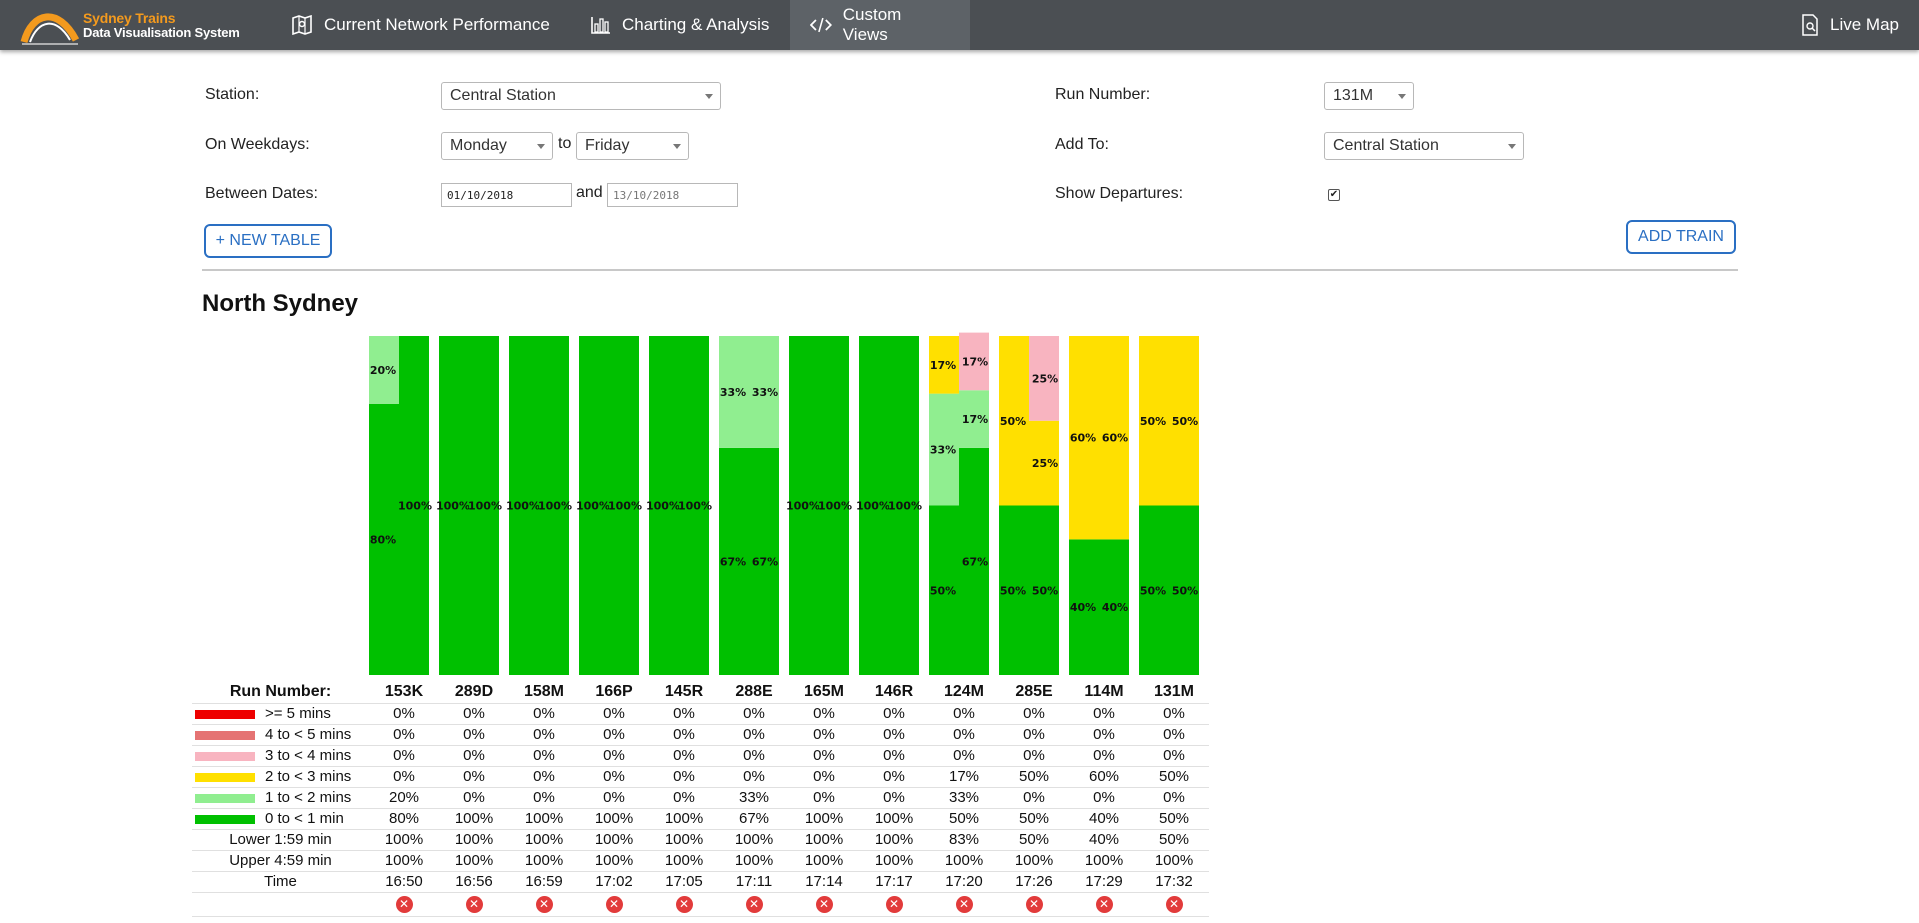  I want to click on bar-label-153K: 20%, so click(383, 370).